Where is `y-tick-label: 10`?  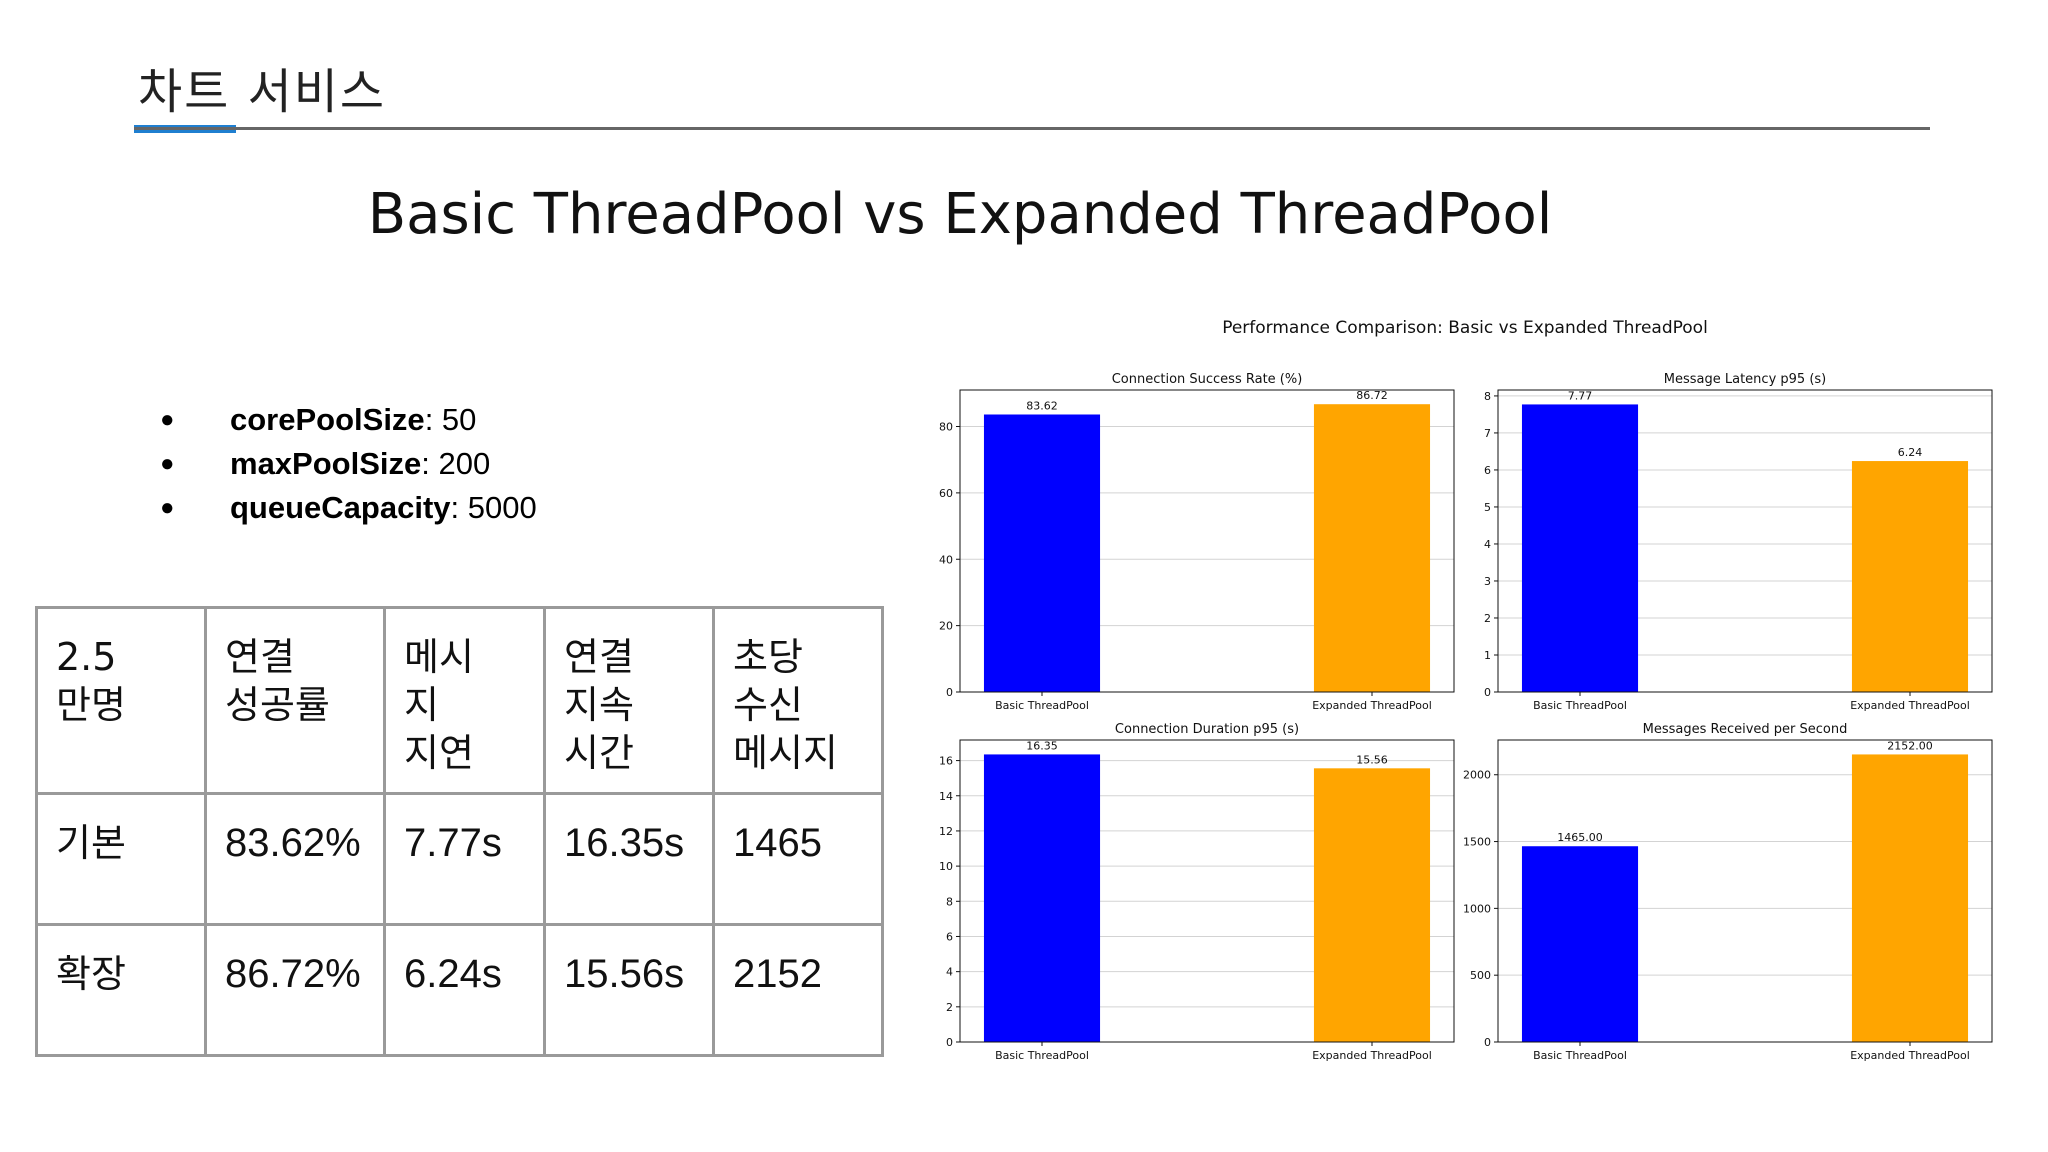 y-tick-label: 10 is located at coordinates (946, 866).